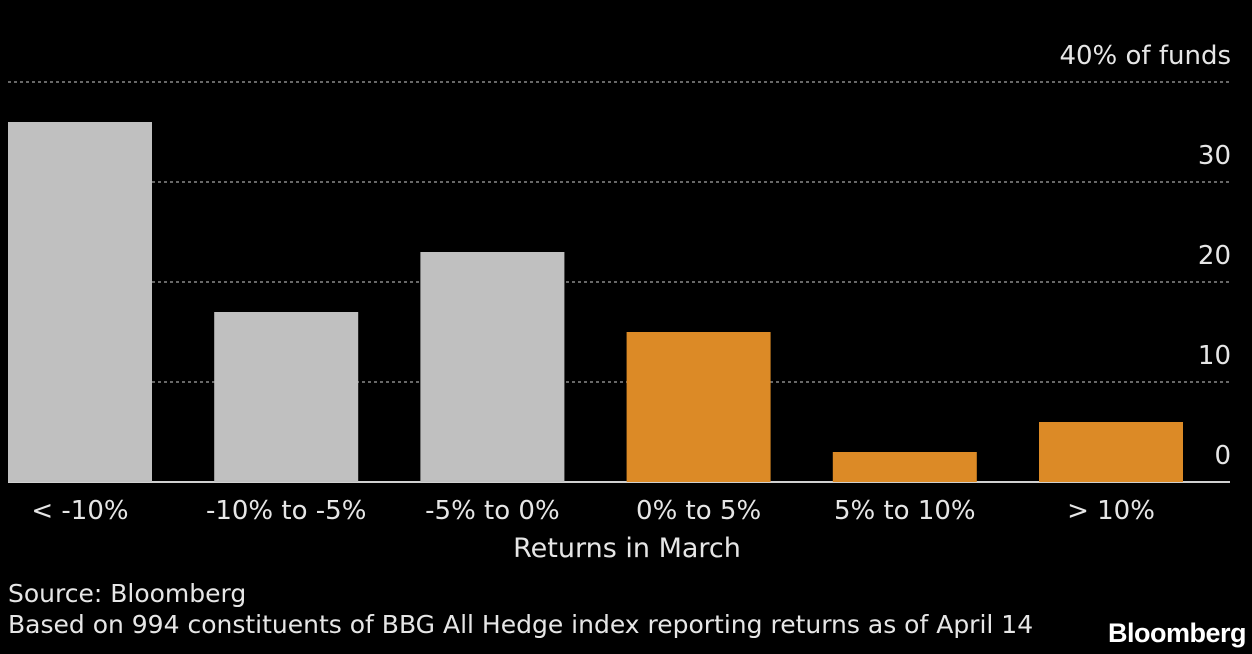 The image size is (1252, 654). I want to click on x-tick-label: 0% to 5%, so click(698, 511).